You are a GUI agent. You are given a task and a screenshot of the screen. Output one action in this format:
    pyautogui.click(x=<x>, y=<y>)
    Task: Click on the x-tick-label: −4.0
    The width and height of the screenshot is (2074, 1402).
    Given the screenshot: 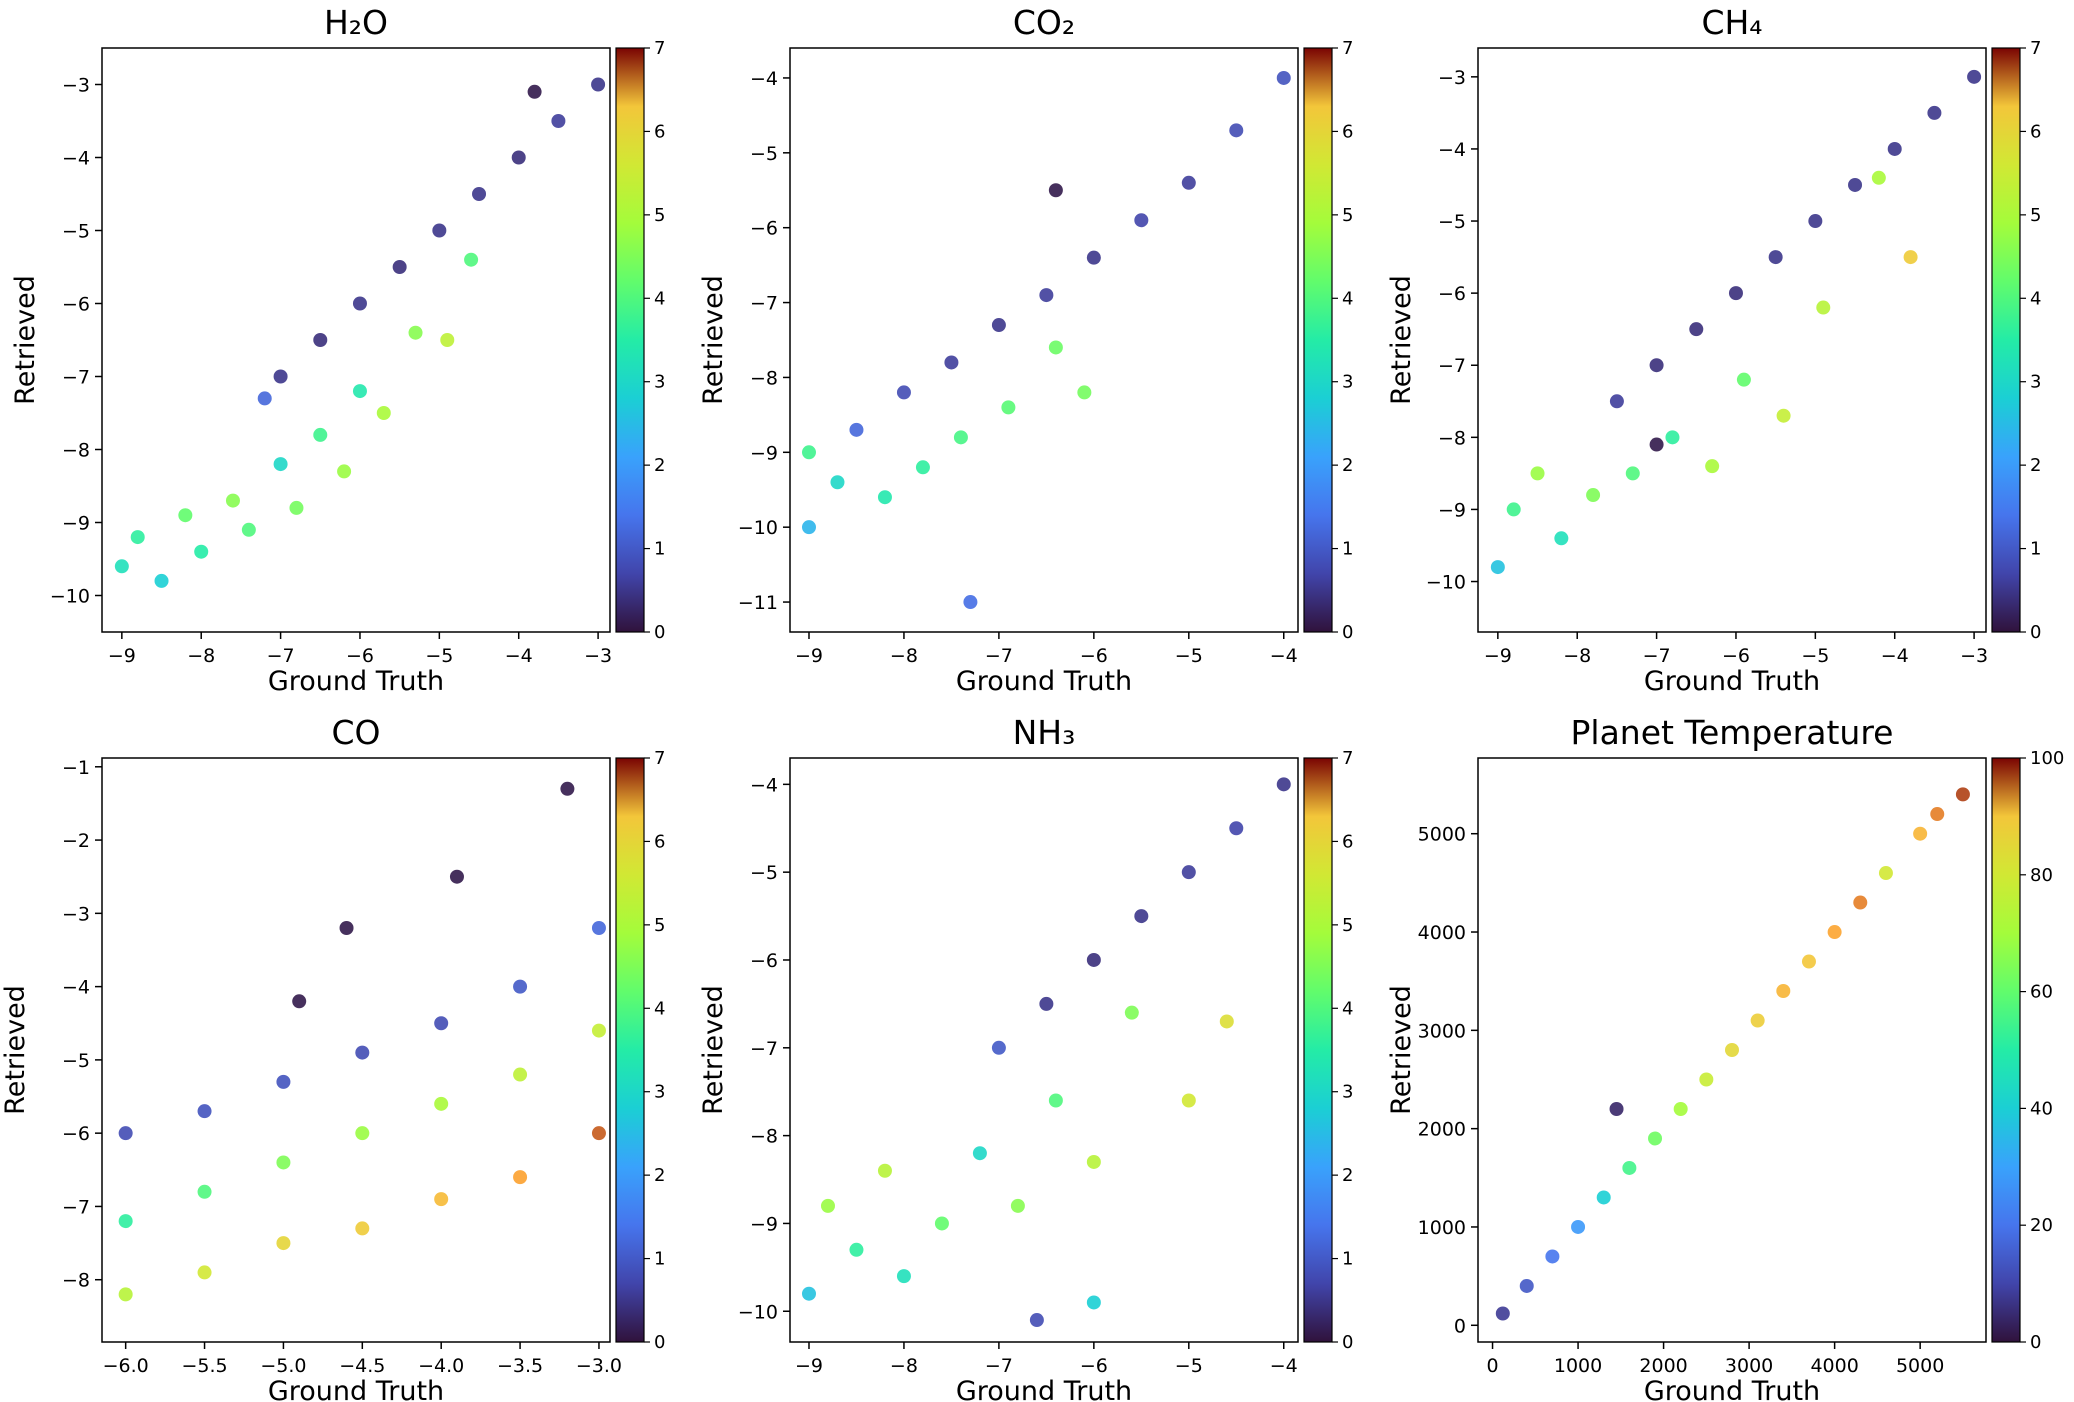 What is the action you would take?
    pyautogui.click(x=441, y=1366)
    